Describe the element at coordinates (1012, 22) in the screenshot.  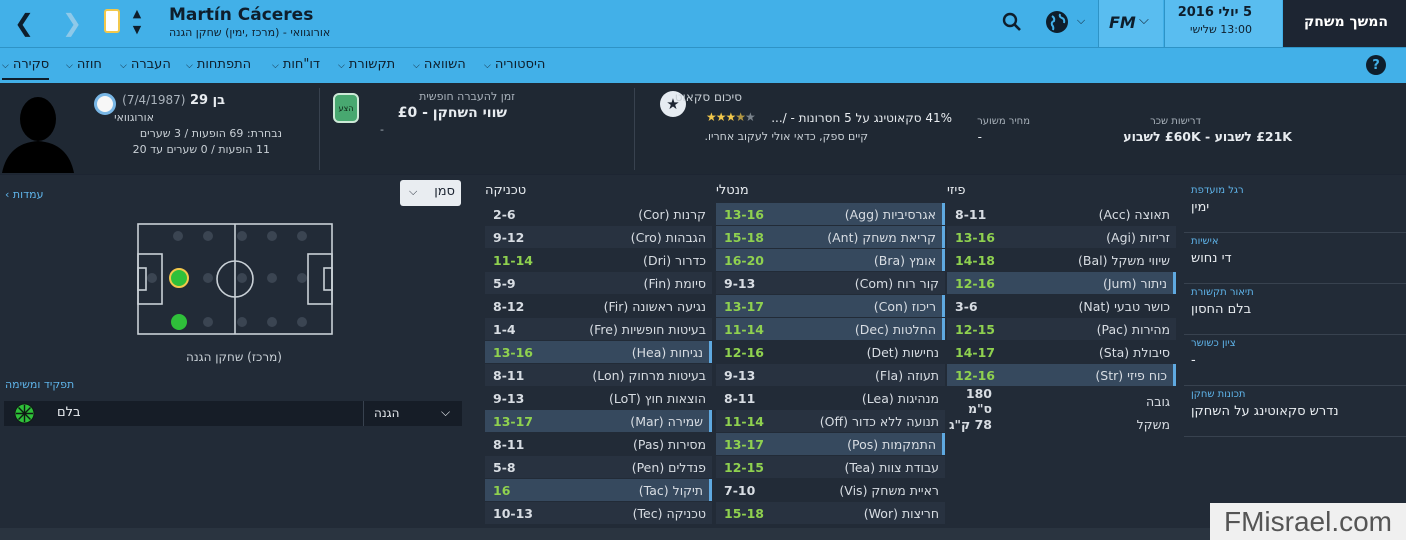
I see `search-icon` at that location.